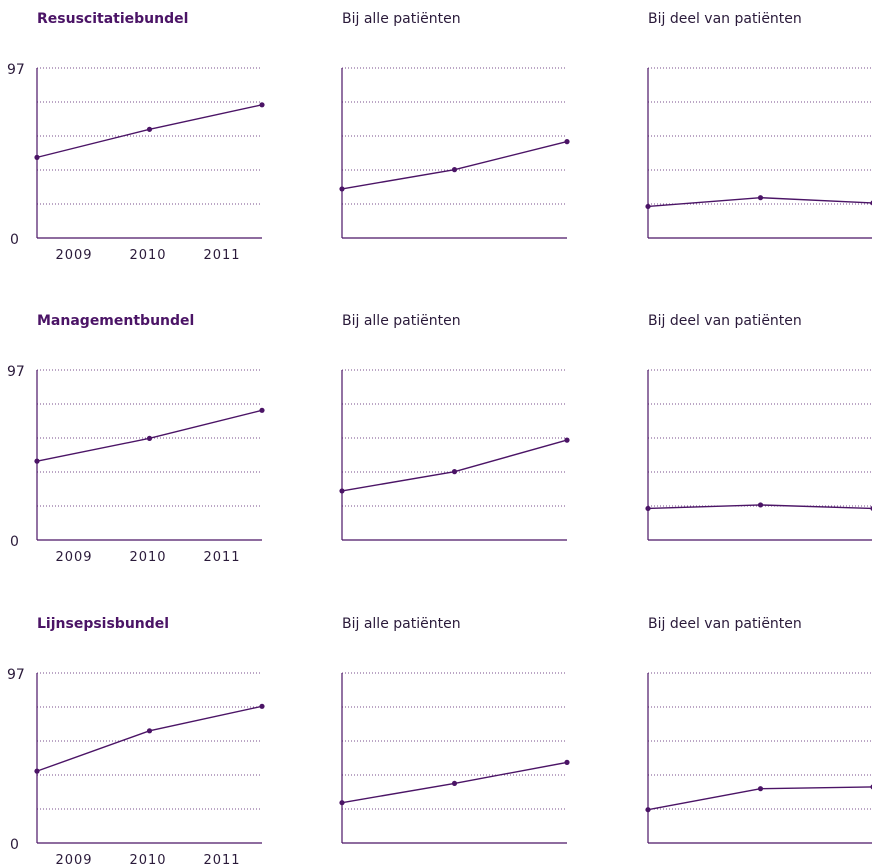 The image size is (872, 867). What do you see at coordinates (758, 125) in the screenshot?
I see `chart-panel-3: Bij deel van patiënten` at bounding box center [758, 125].